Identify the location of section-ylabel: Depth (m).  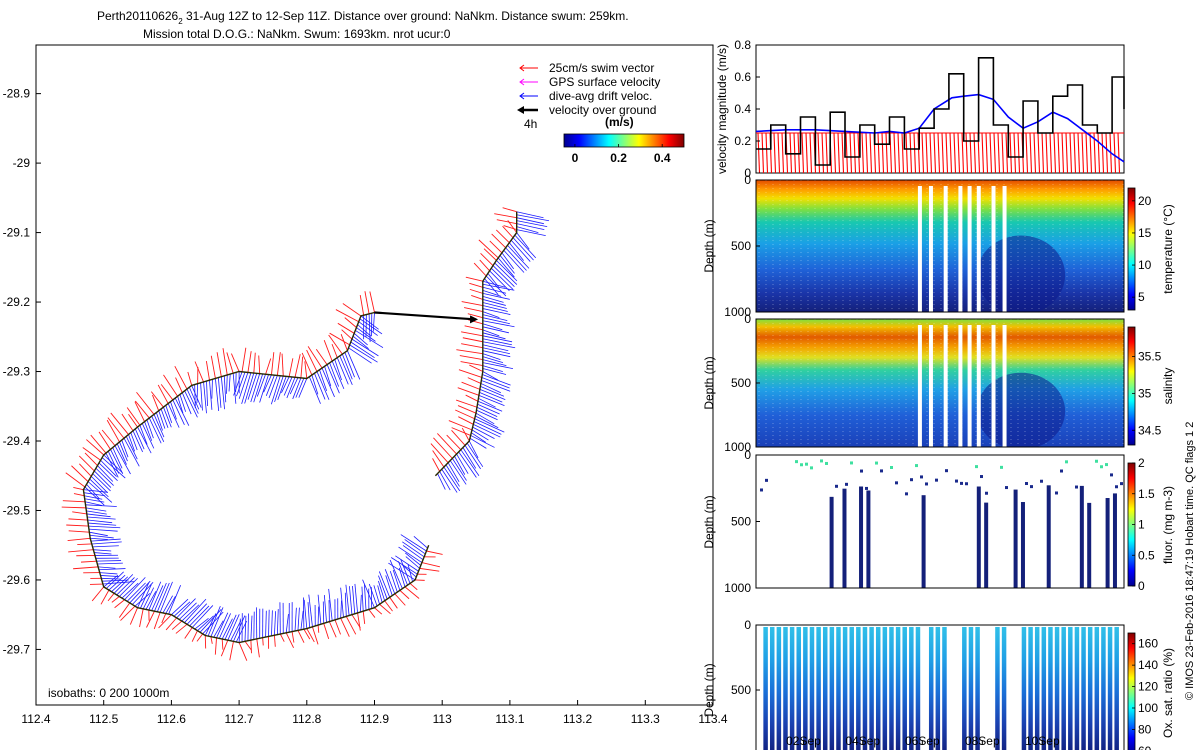
(709, 689).